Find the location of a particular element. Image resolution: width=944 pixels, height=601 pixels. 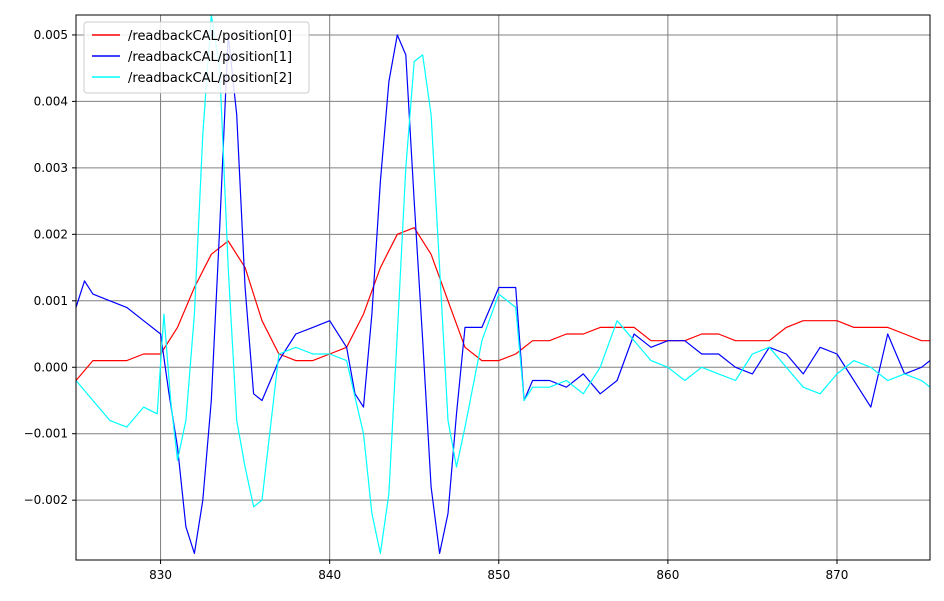

x-tick-label: 830 is located at coordinates (160, 575).